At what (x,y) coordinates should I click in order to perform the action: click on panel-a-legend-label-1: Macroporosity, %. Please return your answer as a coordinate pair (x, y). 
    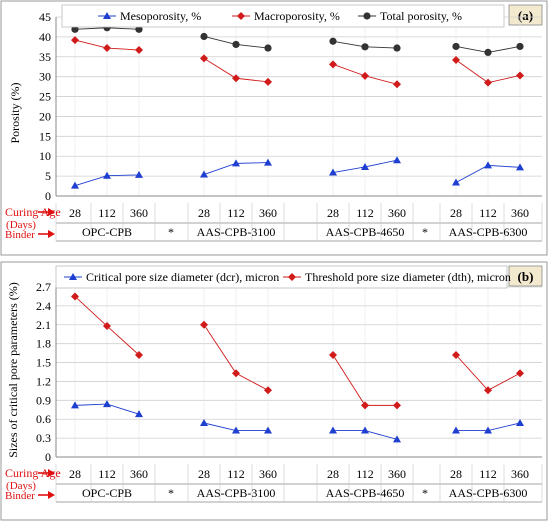
    Looking at the image, I should click on (297, 16).